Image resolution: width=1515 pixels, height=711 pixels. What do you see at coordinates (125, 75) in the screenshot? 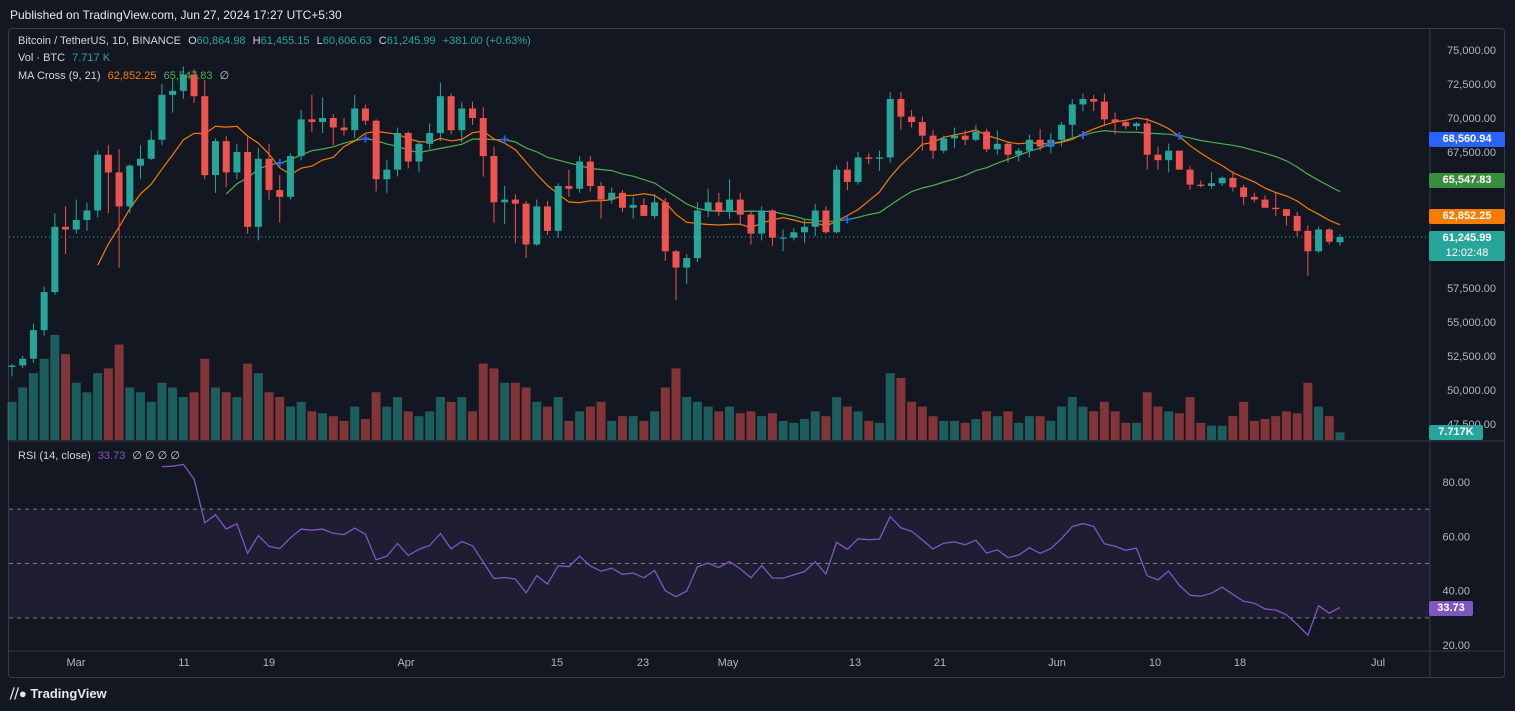
I see `ma-legend: MA Cross (9, 21) 62,852.25 65,547.83 ∅` at bounding box center [125, 75].